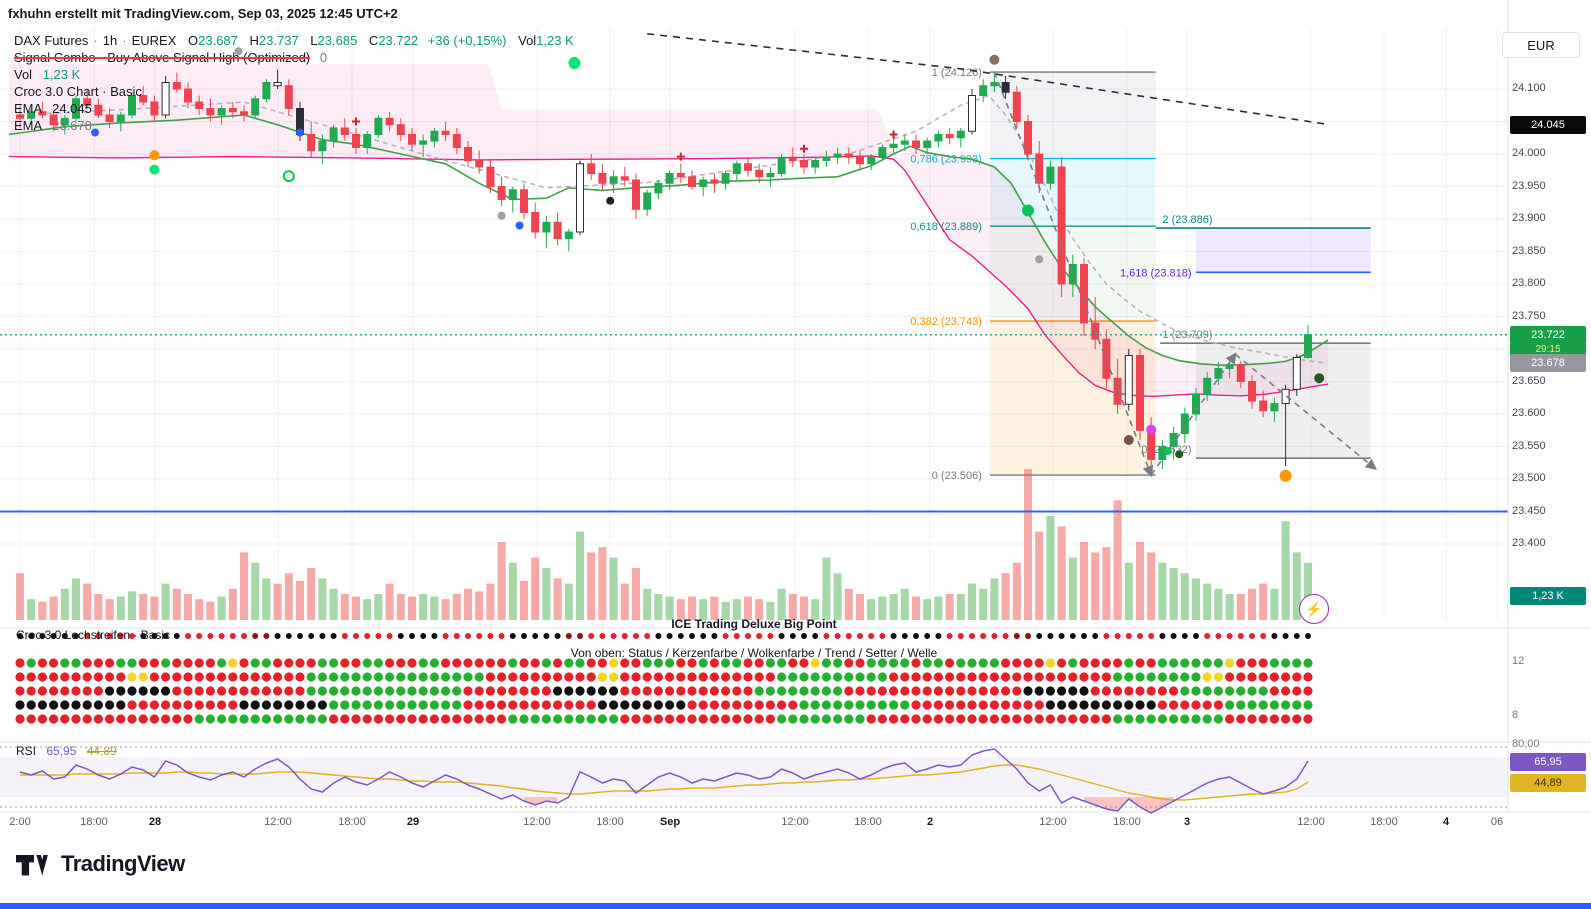 The image size is (1591, 909). Describe the element at coordinates (61, 751) in the screenshot. I see `rsi-value: 65,95` at that location.